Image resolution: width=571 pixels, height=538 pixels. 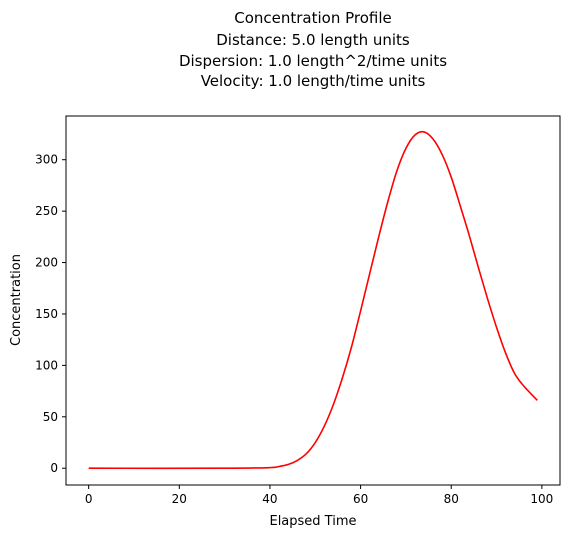 What do you see at coordinates (54, 468) in the screenshot?
I see `y-tick-label: 0` at bounding box center [54, 468].